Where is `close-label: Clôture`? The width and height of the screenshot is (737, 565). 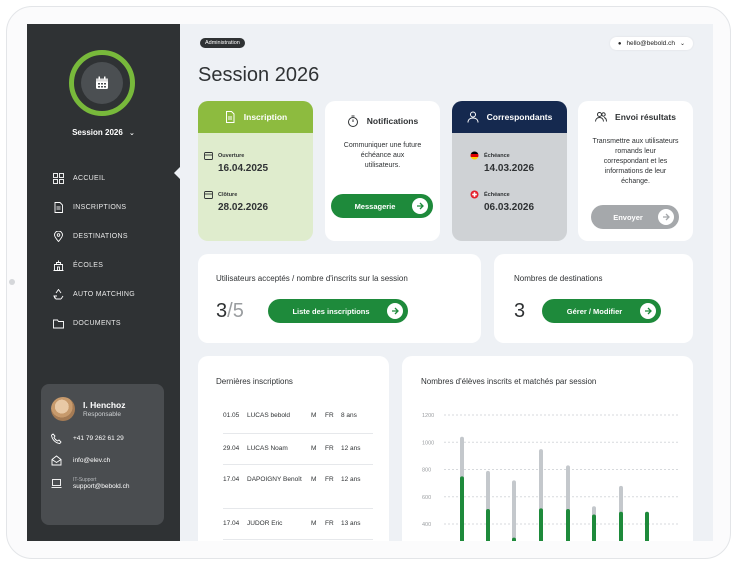
close-label: Clôture is located at coordinates (258, 194).